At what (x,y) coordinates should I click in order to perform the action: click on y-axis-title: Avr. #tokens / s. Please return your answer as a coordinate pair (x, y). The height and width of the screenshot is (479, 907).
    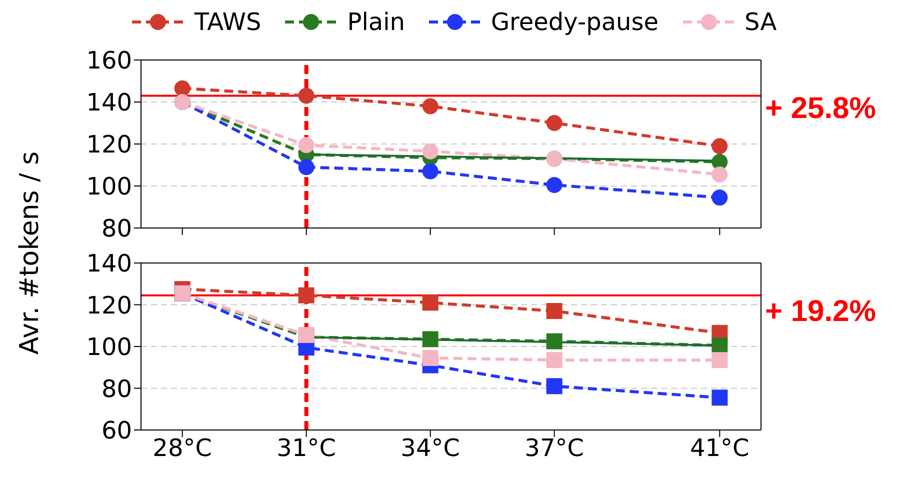
    Looking at the image, I should click on (30, 253).